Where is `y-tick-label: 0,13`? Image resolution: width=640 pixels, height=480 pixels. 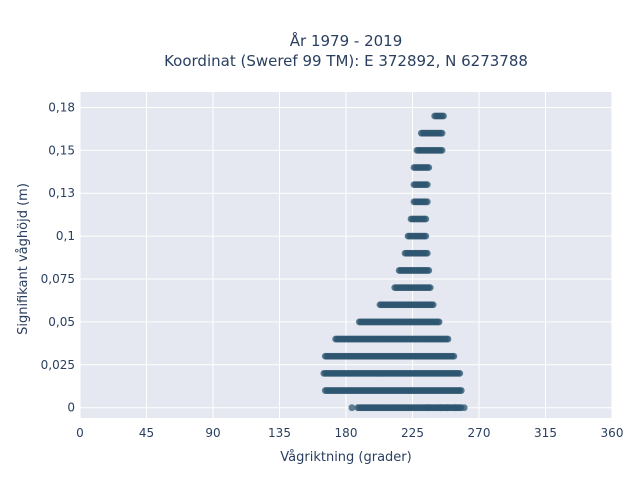
y-tick-label: 0,13 is located at coordinates (61, 193).